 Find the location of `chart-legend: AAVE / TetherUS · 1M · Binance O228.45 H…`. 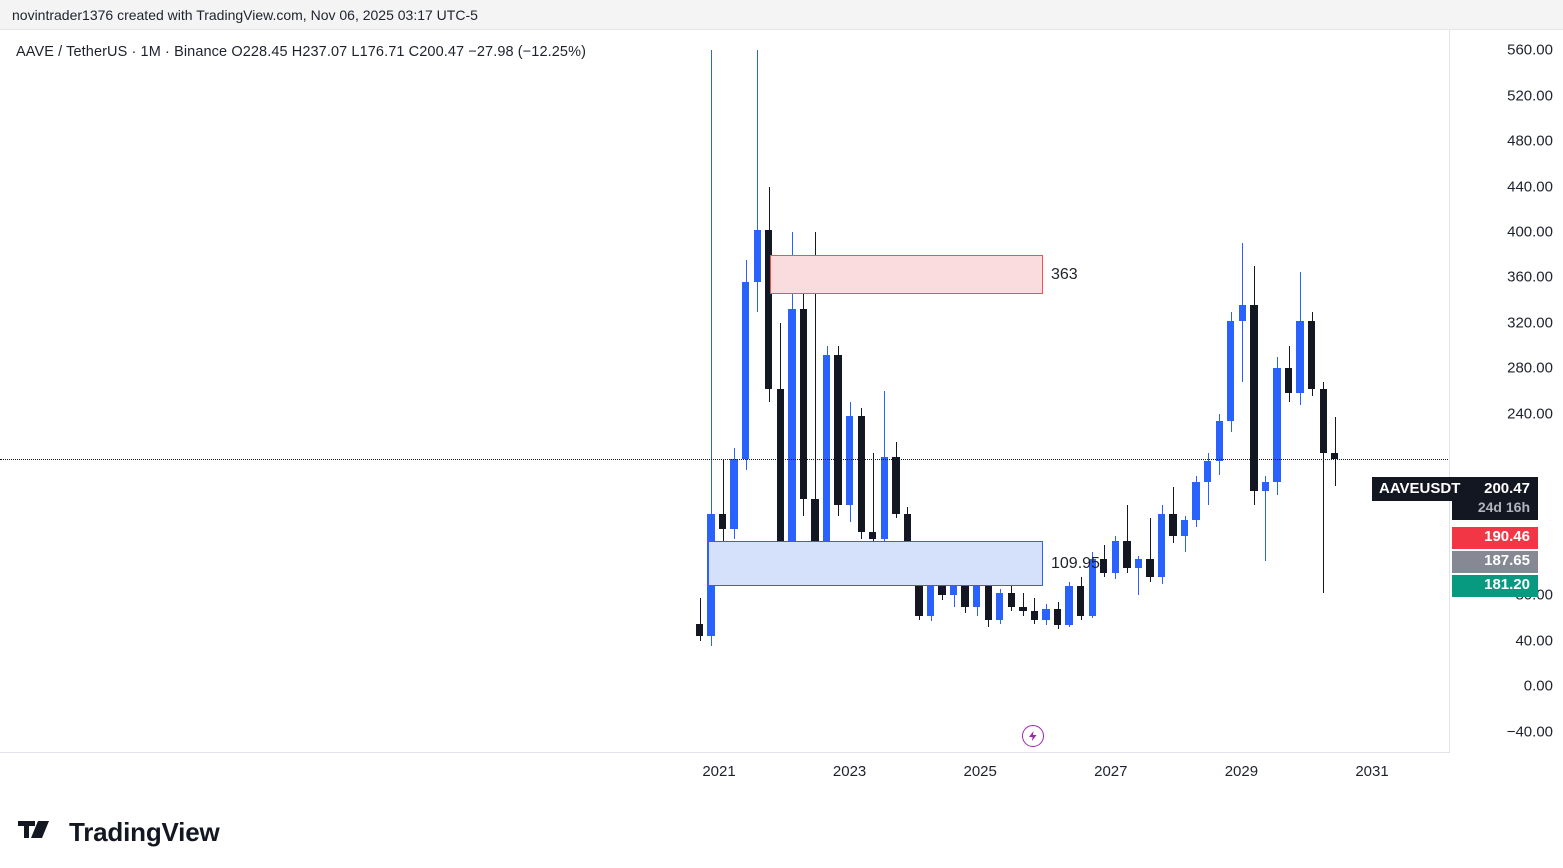

chart-legend: AAVE / TetherUS · 1M · Binance O228.45 H… is located at coordinates (301, 52).